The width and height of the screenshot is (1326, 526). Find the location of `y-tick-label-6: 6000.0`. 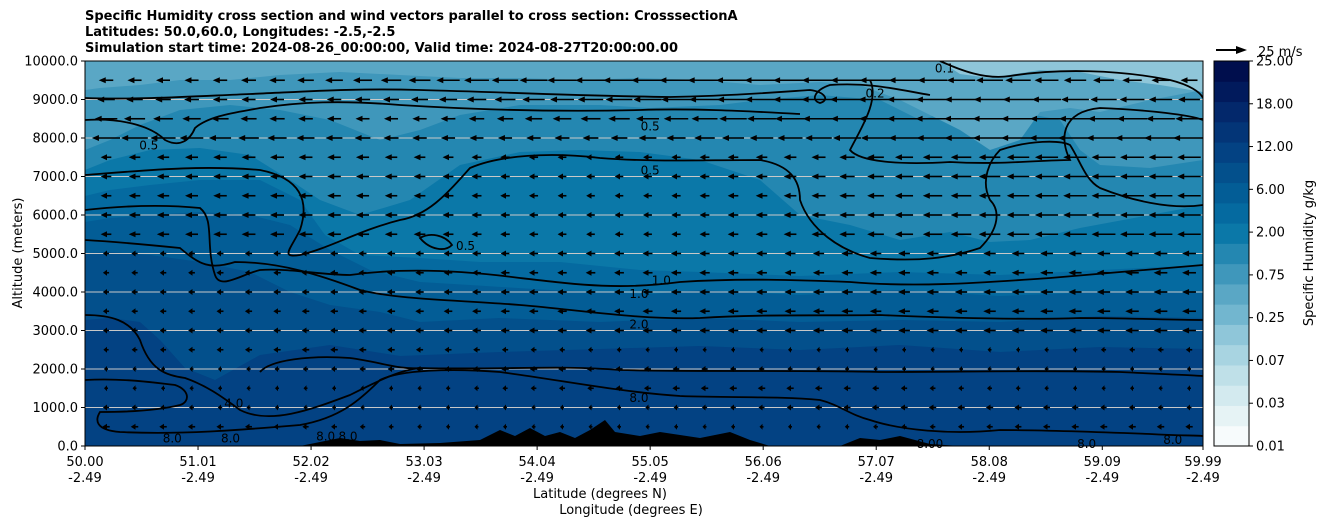

y-tick-label-6: 6000.0 is located at coordinates (56, 216).